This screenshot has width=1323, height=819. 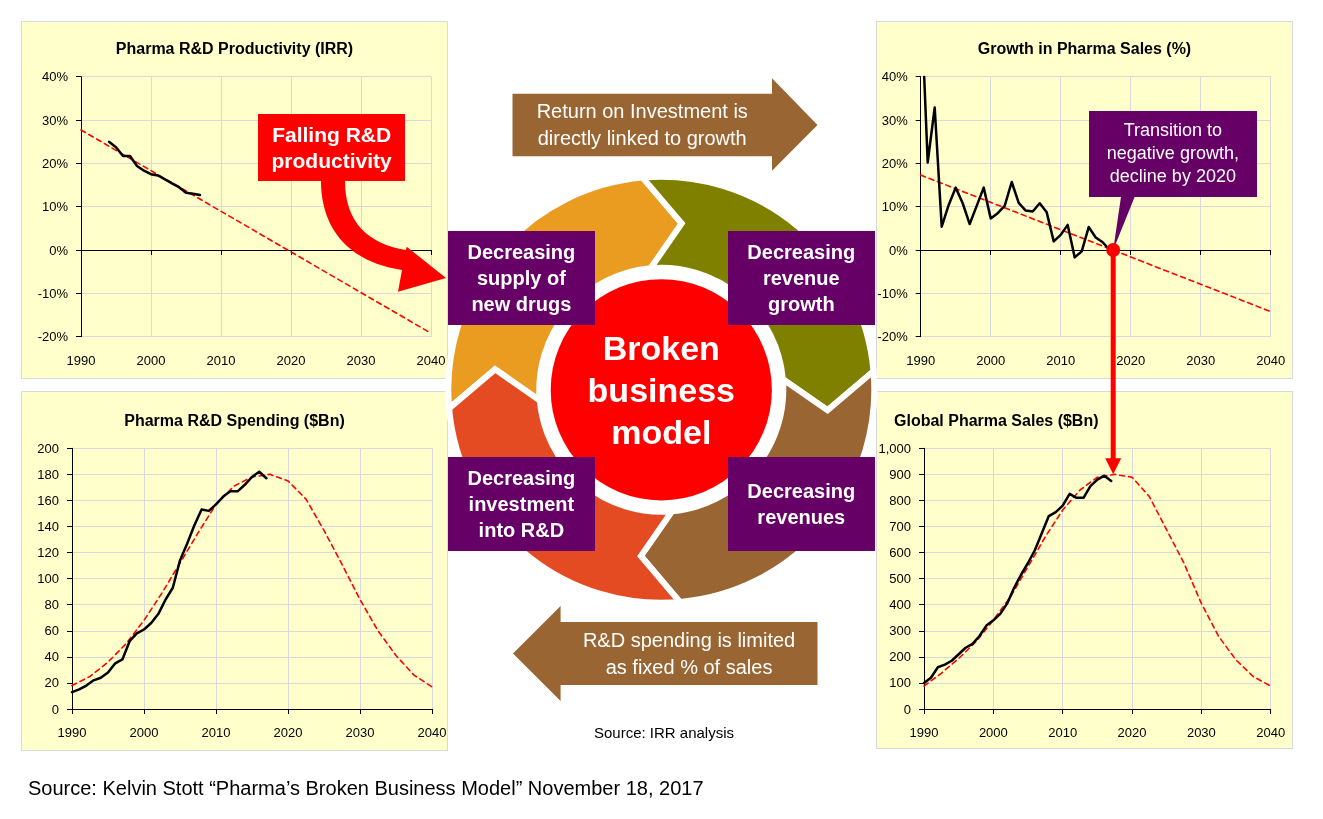 What do you see at coordinates (900, 631) in the screenshot?
I see `y-tick-label: 300` at bounding box center [900, 631].